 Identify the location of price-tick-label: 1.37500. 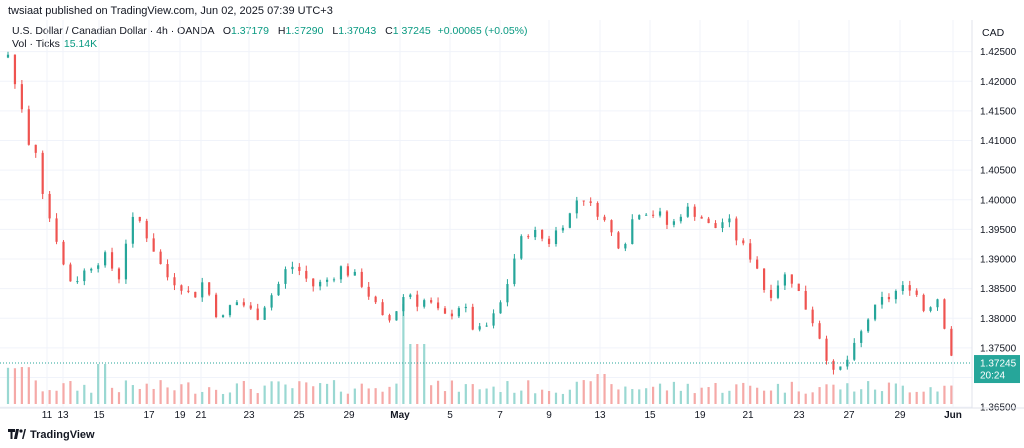
(998, 348).